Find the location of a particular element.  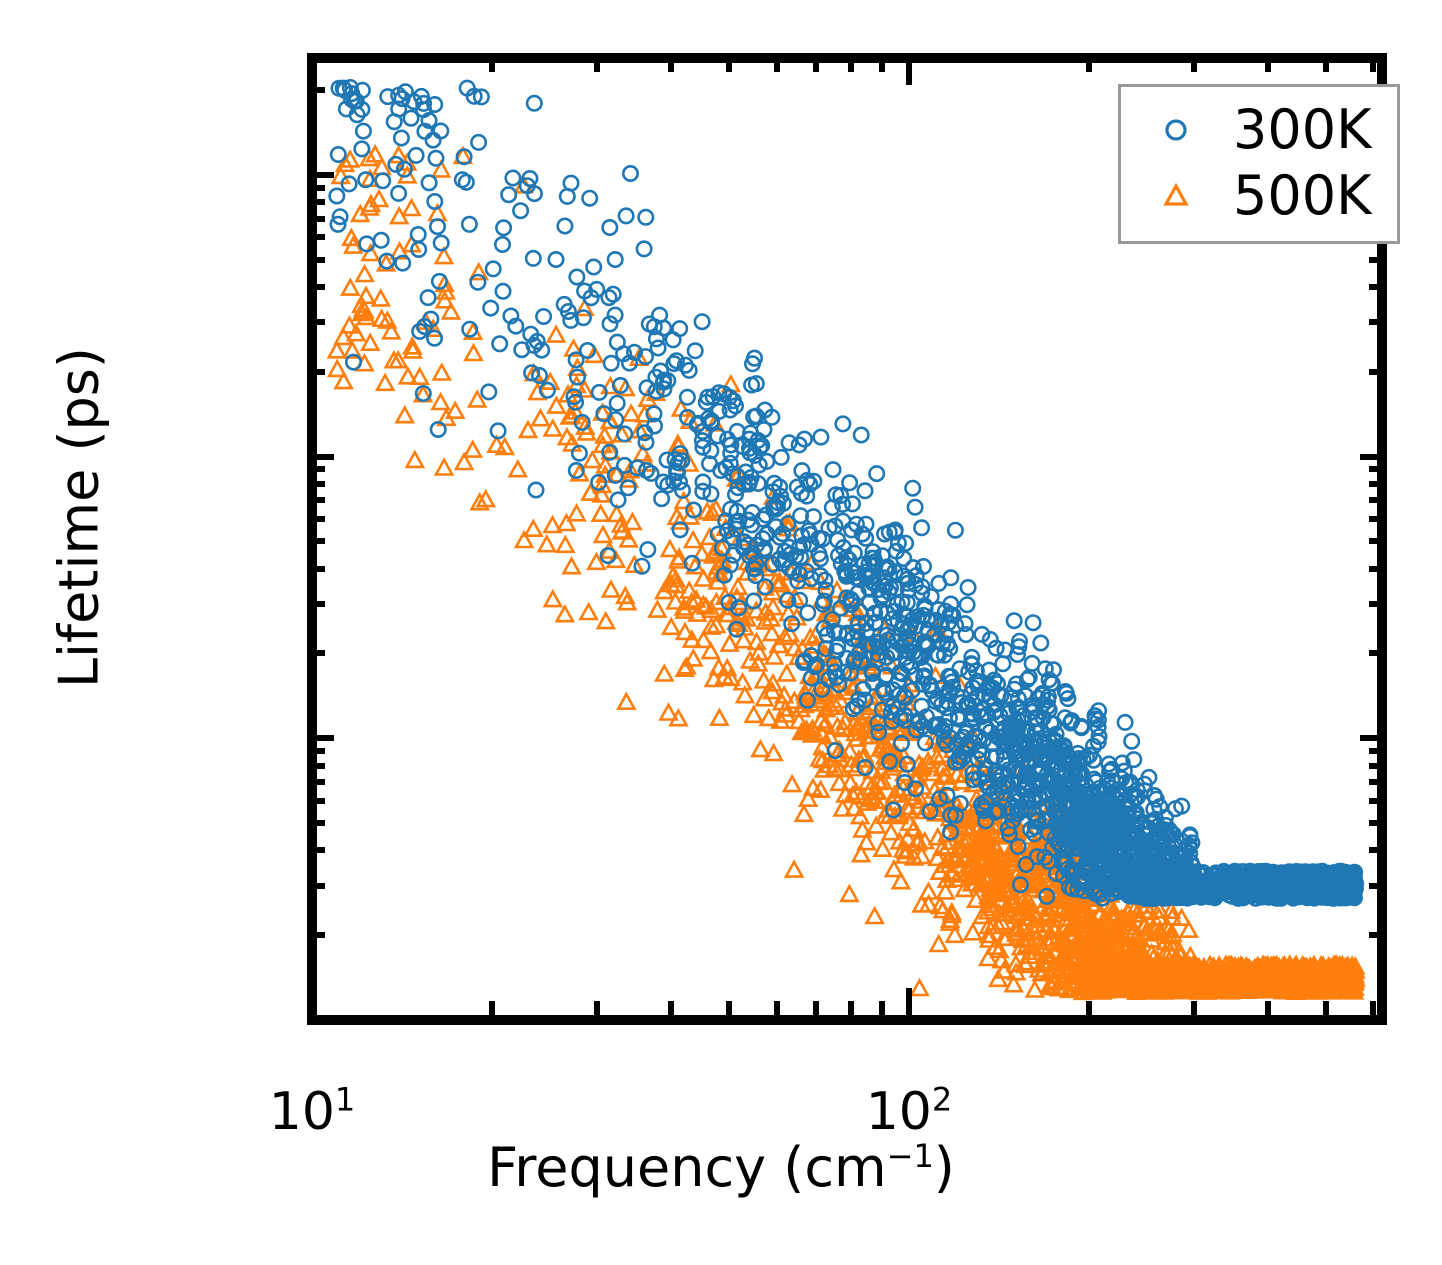

x-tick-label: 102 is located at coordinates (909, 1111).